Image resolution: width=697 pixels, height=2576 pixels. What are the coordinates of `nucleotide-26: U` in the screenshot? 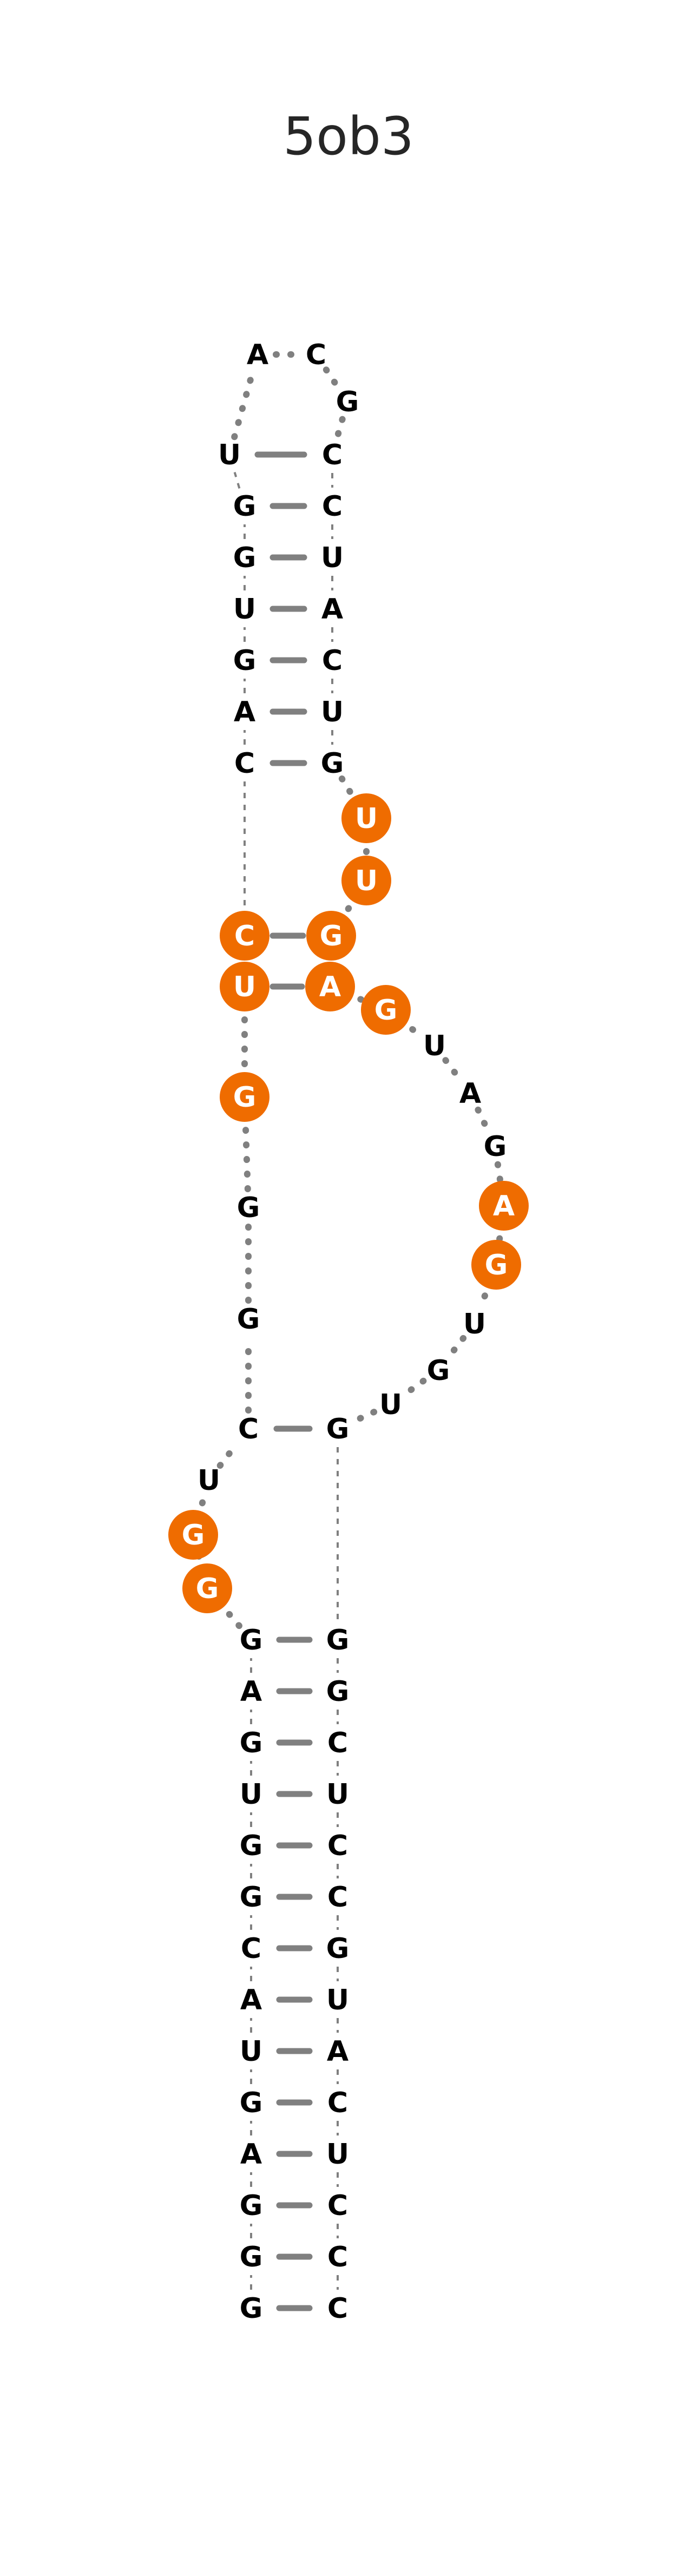 It's located at (244, 609).